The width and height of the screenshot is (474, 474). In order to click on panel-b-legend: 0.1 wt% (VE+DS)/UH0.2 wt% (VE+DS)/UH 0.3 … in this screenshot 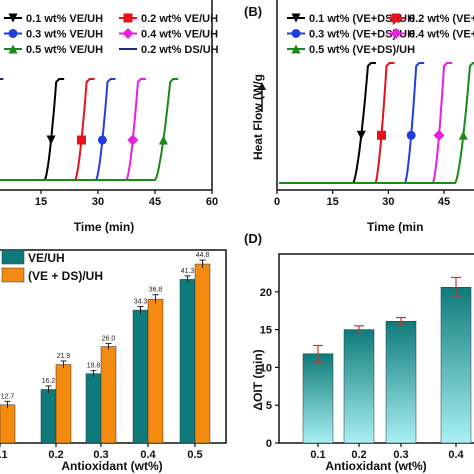, I will do `click(380, 34)`.